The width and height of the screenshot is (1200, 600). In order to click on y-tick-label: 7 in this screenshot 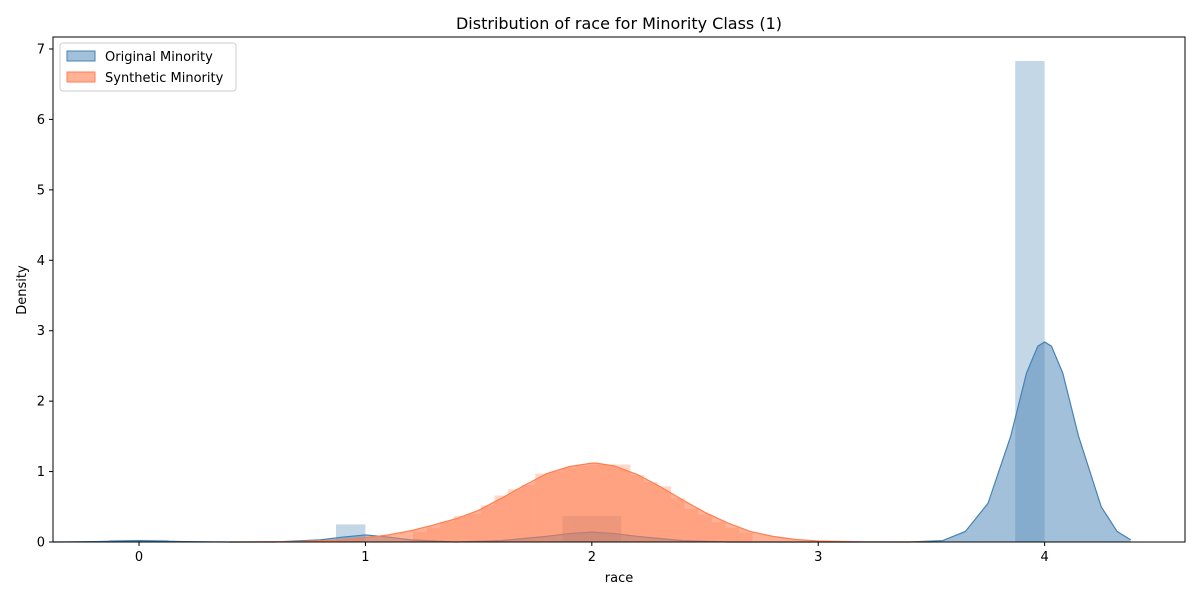, I will do `click(41, 49)`.